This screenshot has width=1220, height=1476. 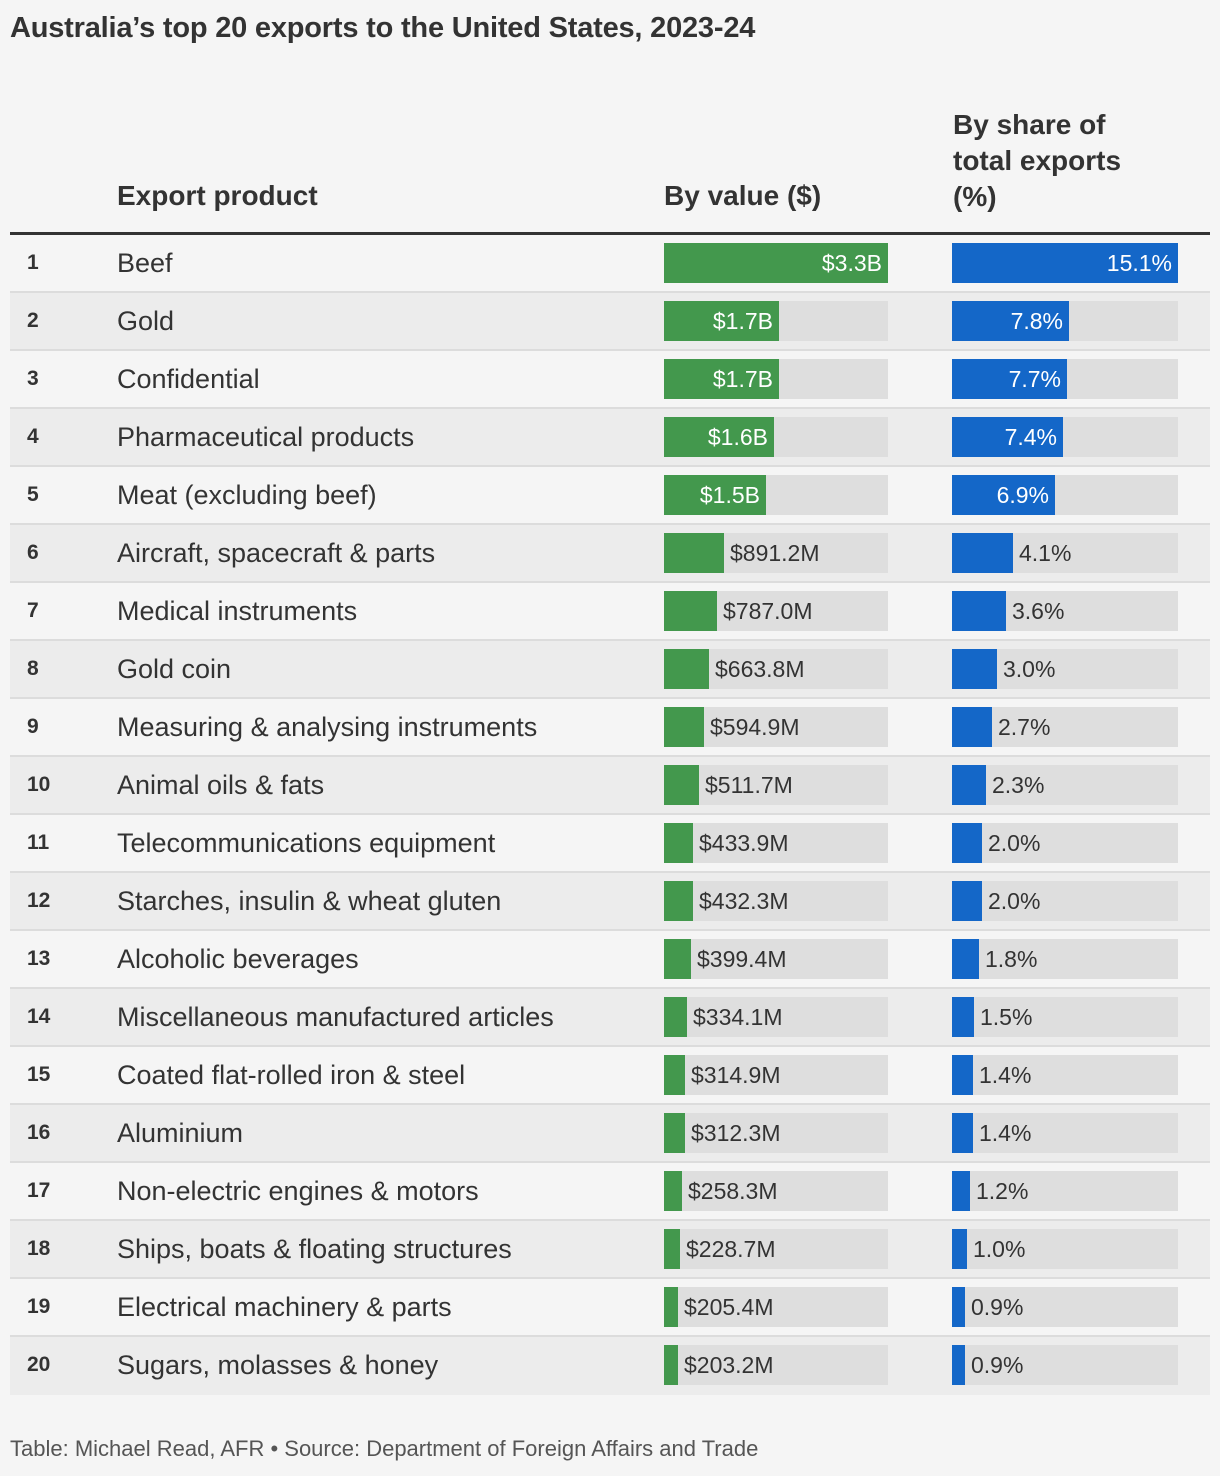 I want to click on share-bar-track: 7.8%, so click(x=1065, y=321).